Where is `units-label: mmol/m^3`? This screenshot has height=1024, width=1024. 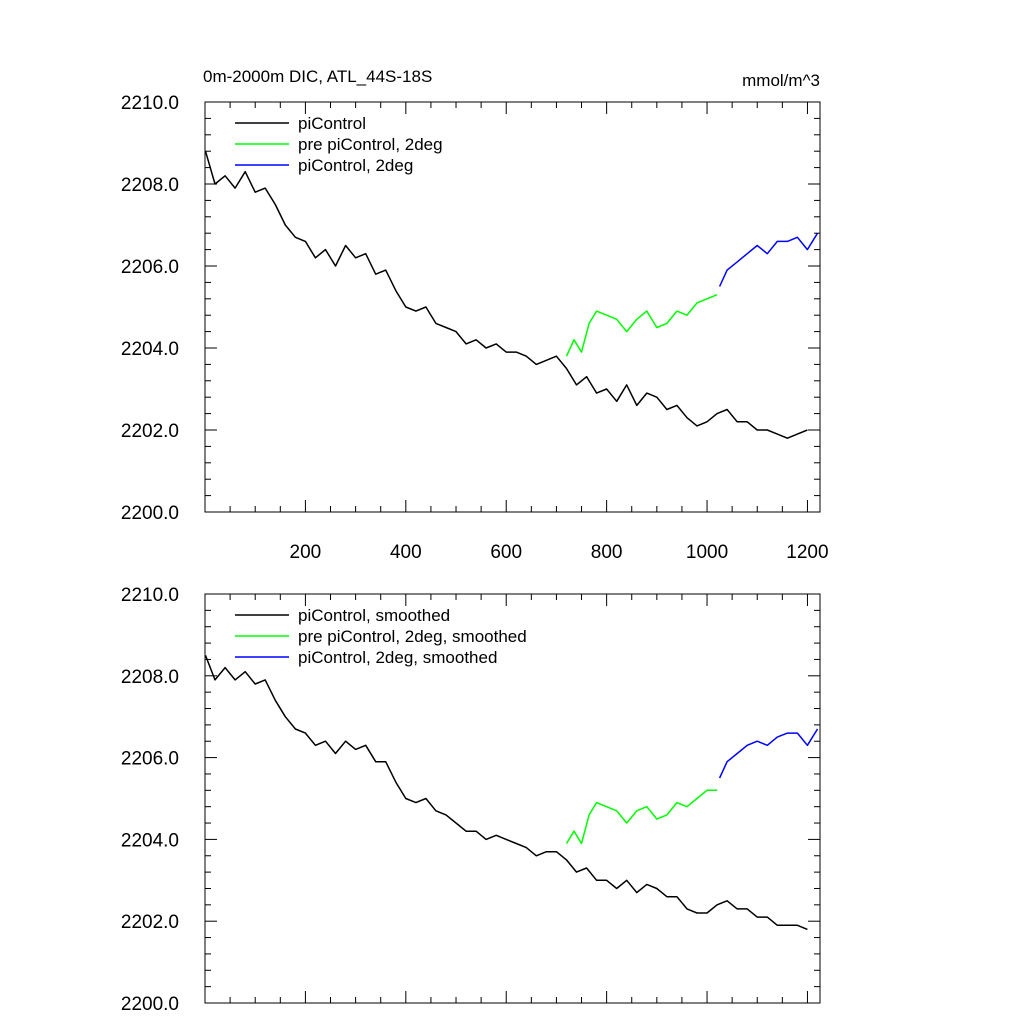 units-label: mmol/m^3 is located at coordinates (781, 80).